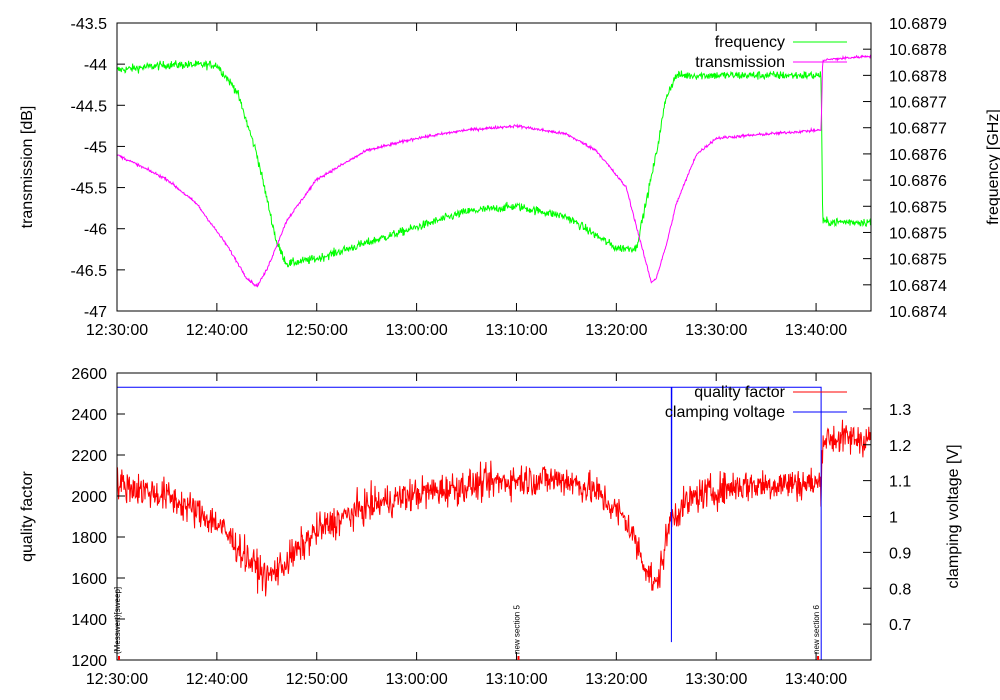  What do you see at coordinates (516, 629) in the screenshot?
I see `annotation-label: new section 5` at bounding box center [516, 629].